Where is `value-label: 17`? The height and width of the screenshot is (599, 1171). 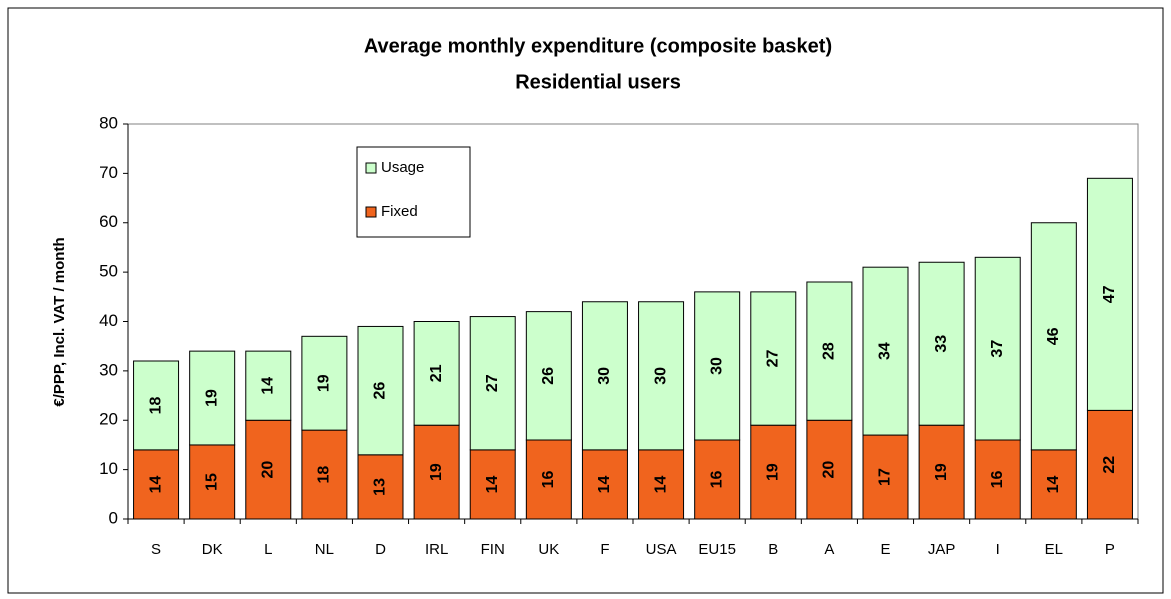 value-label: 17 is located at coordinates (885, 477).